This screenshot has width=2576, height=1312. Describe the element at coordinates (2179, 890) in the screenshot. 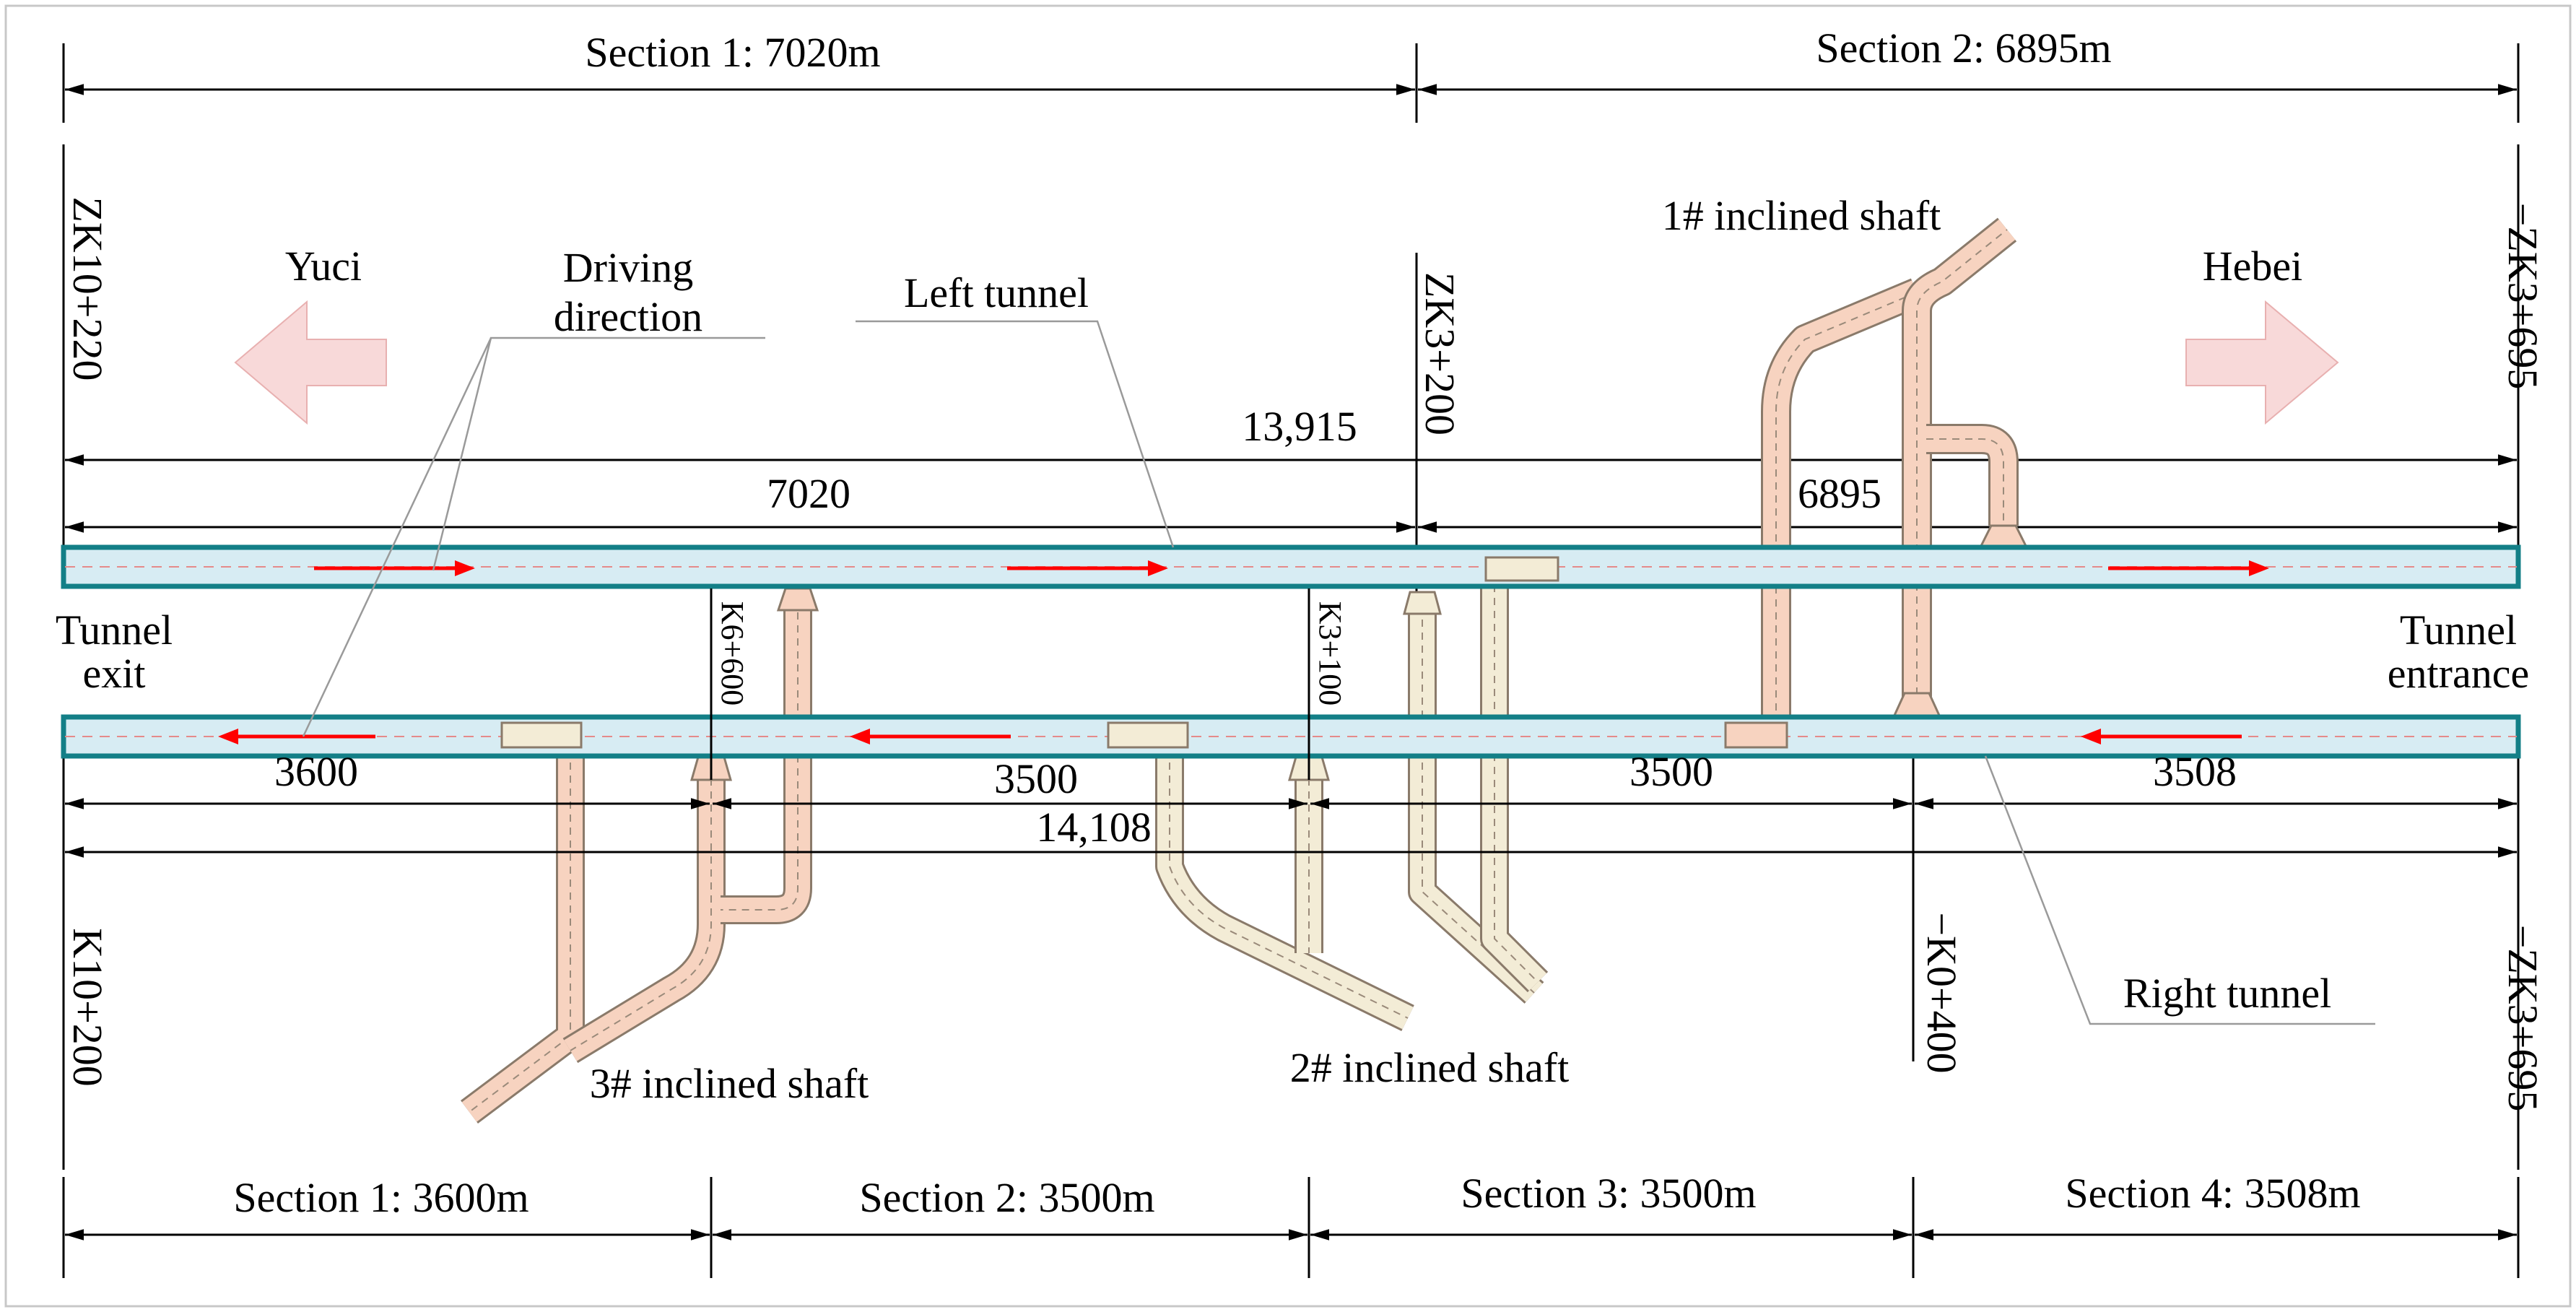

I see `right-tunnel-leader` at that location.